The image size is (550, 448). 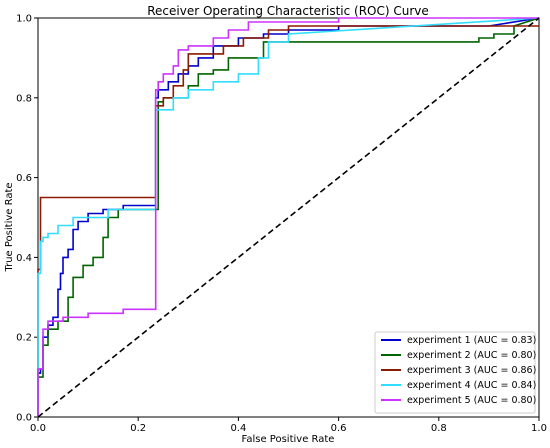 I want to click on x-tick-label: 0.4, so click(x=238, y=428).